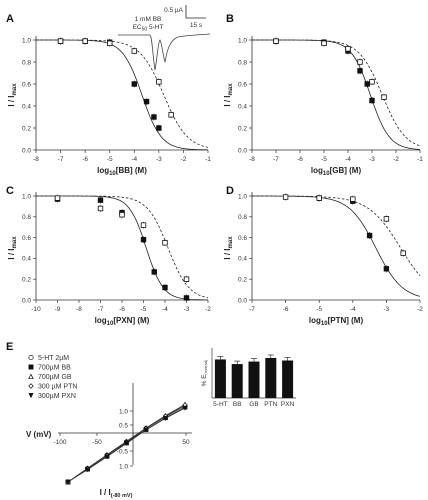 The height and width of the screenshot is (500, 428). What do you see at coordinates (59, 442) in the screenshot?
I see `x-tick-label: -100` at bounding box center [59, 442].